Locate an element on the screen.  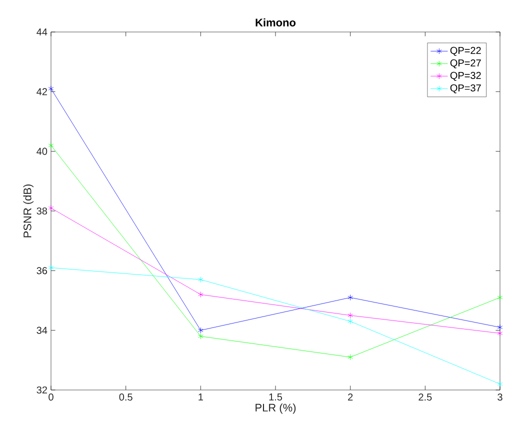
x-axis-title: PLR (%) is located at coordinates (276, 408).